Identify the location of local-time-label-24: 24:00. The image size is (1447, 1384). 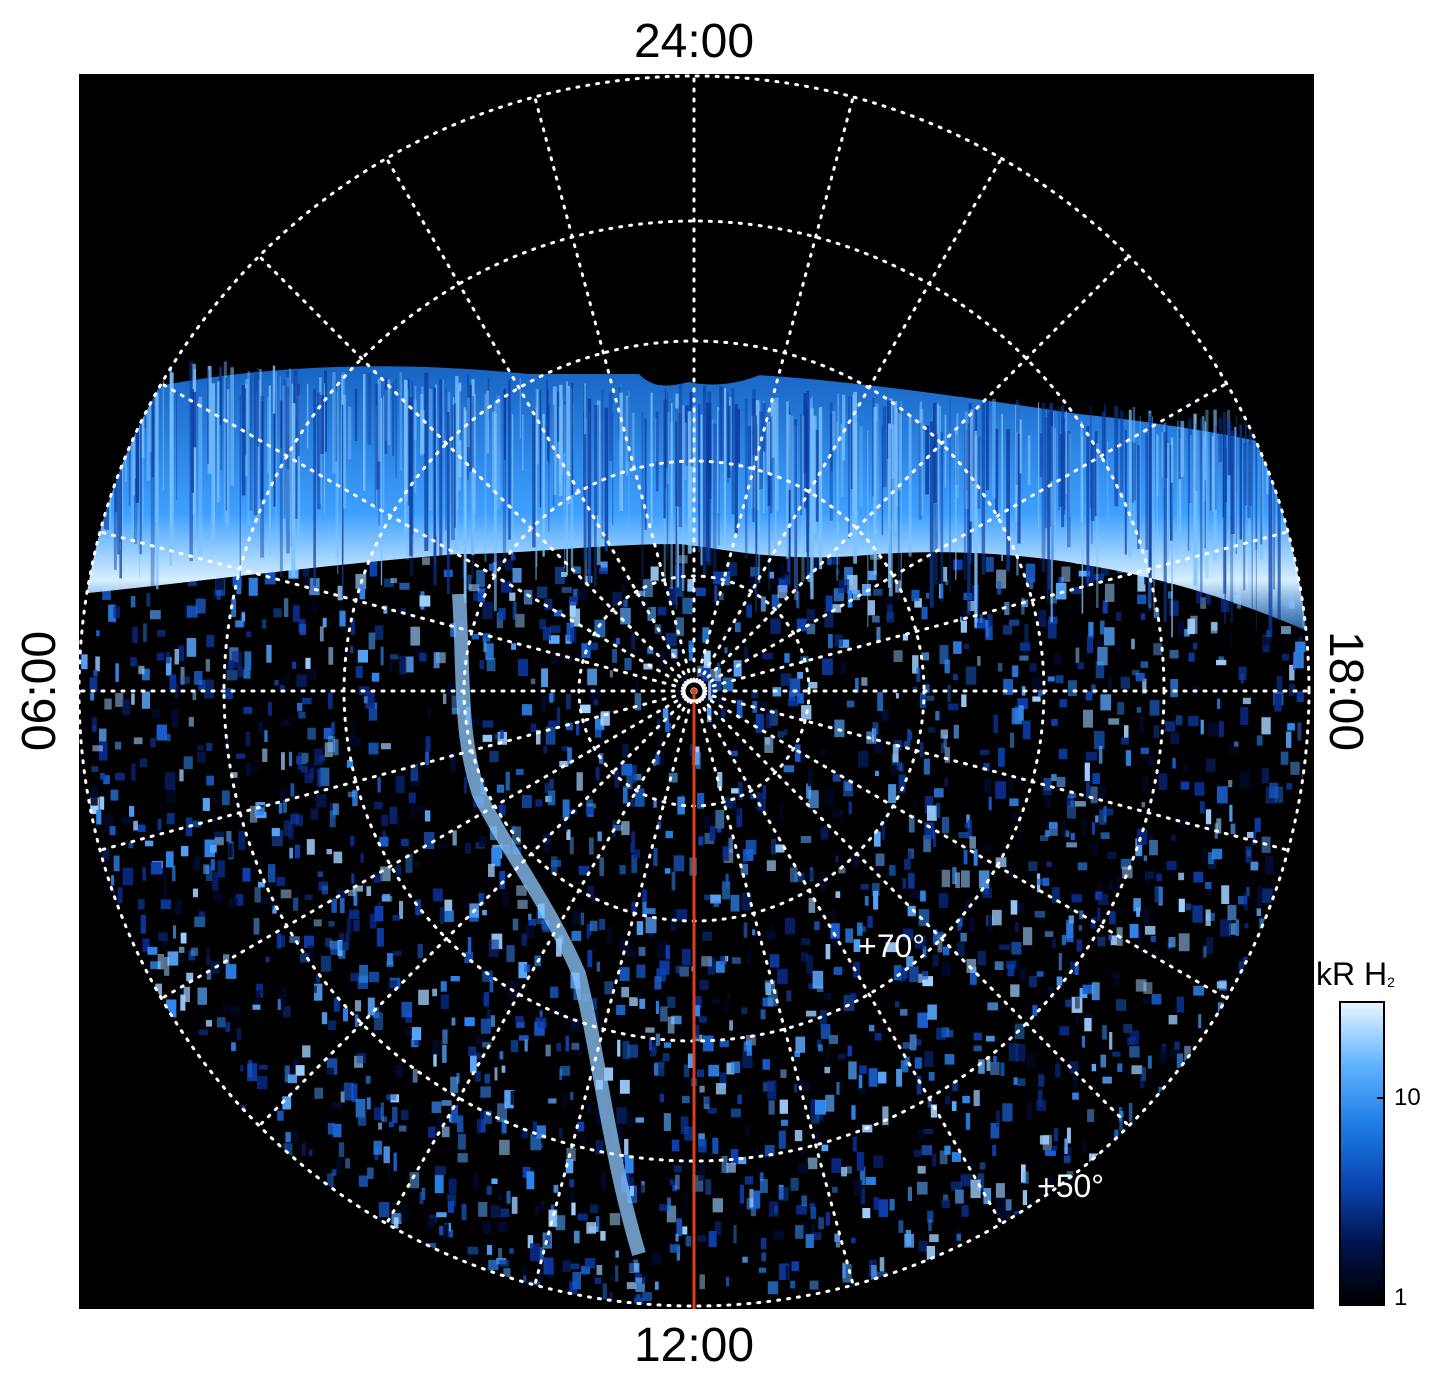
(694, 41).